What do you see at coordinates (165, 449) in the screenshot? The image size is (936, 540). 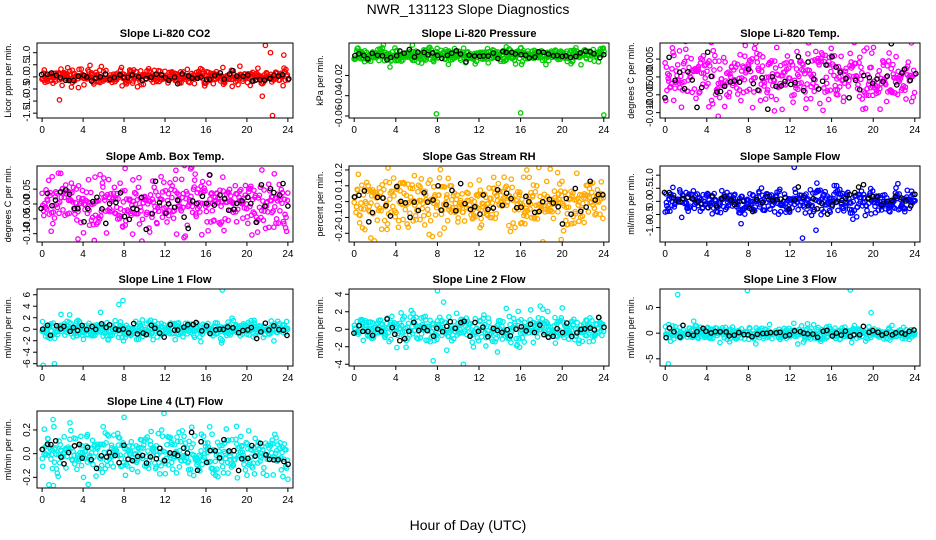 I see `points-group` at bounding box center [165, 449].